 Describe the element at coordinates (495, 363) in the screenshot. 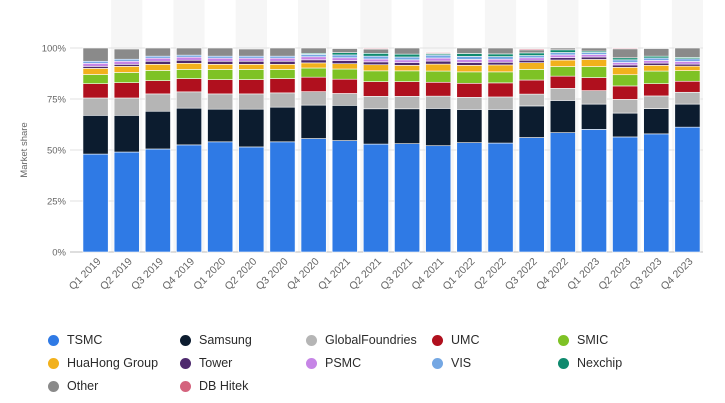

I see `legend-item-vis: VIS` at that location.